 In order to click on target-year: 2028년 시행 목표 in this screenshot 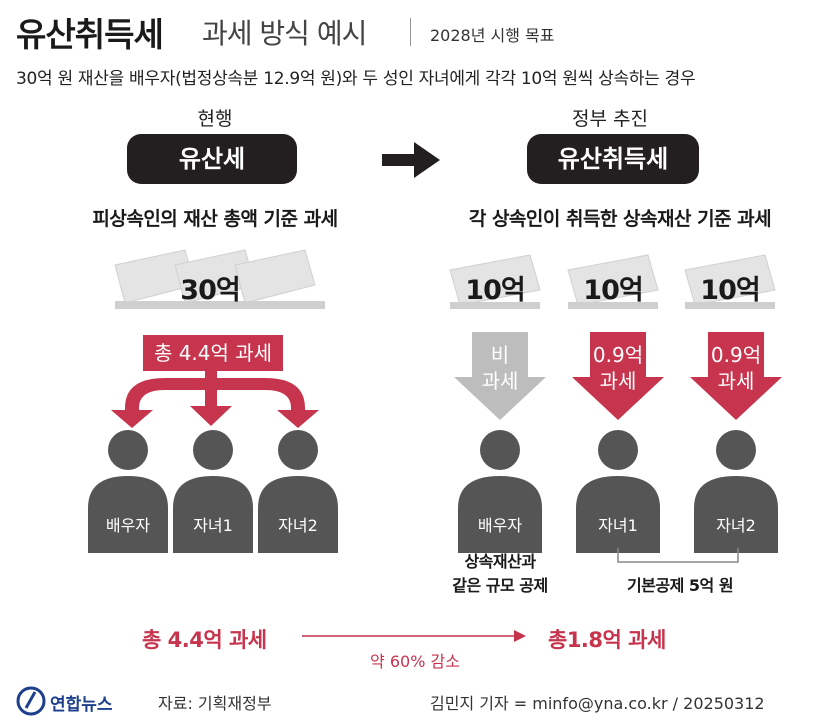, I will do `click(492, 35)`.